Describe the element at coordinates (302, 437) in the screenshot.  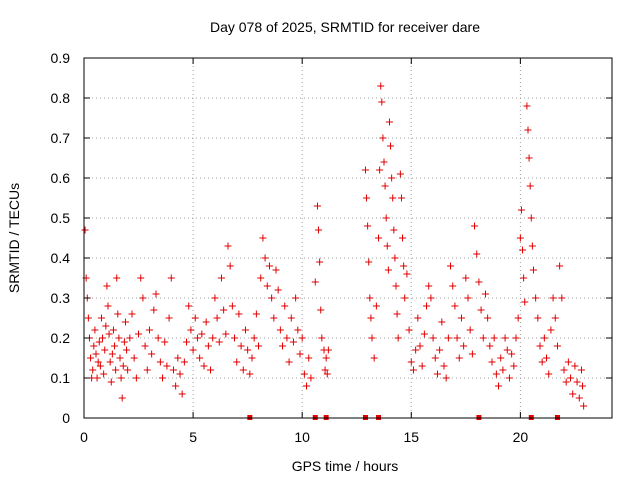
I see `x-tick-label: 10` at that location.